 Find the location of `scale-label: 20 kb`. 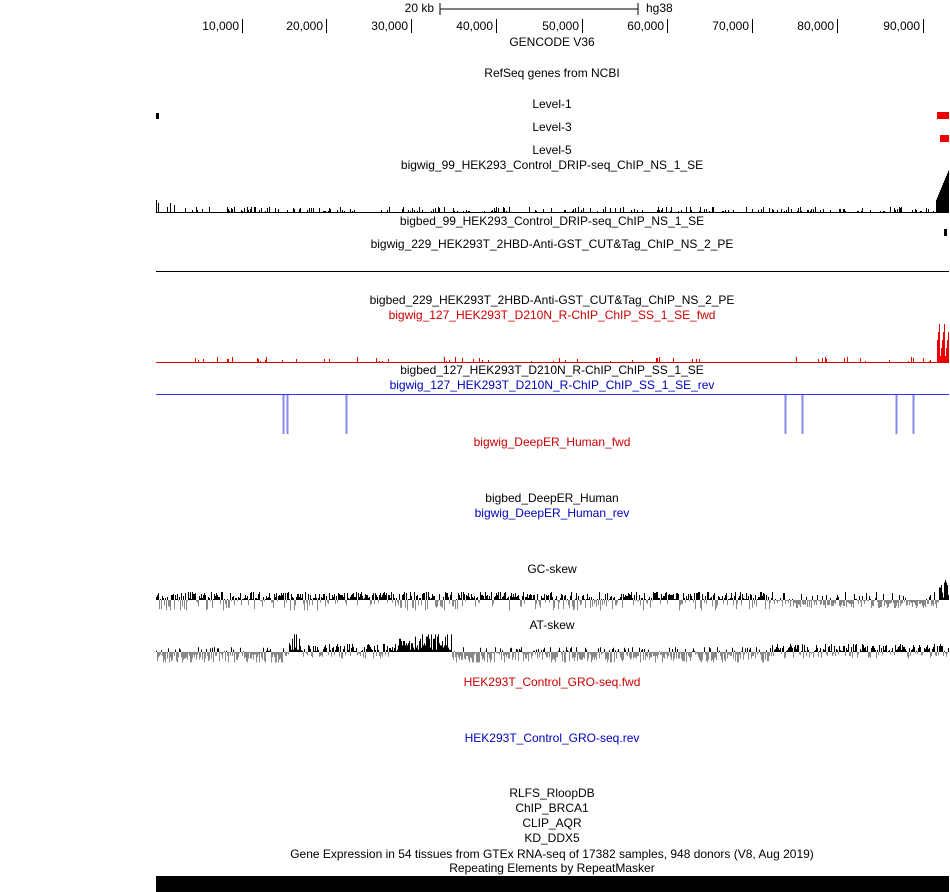

scale-label: 20 kb is located at coordinates (420, 8).